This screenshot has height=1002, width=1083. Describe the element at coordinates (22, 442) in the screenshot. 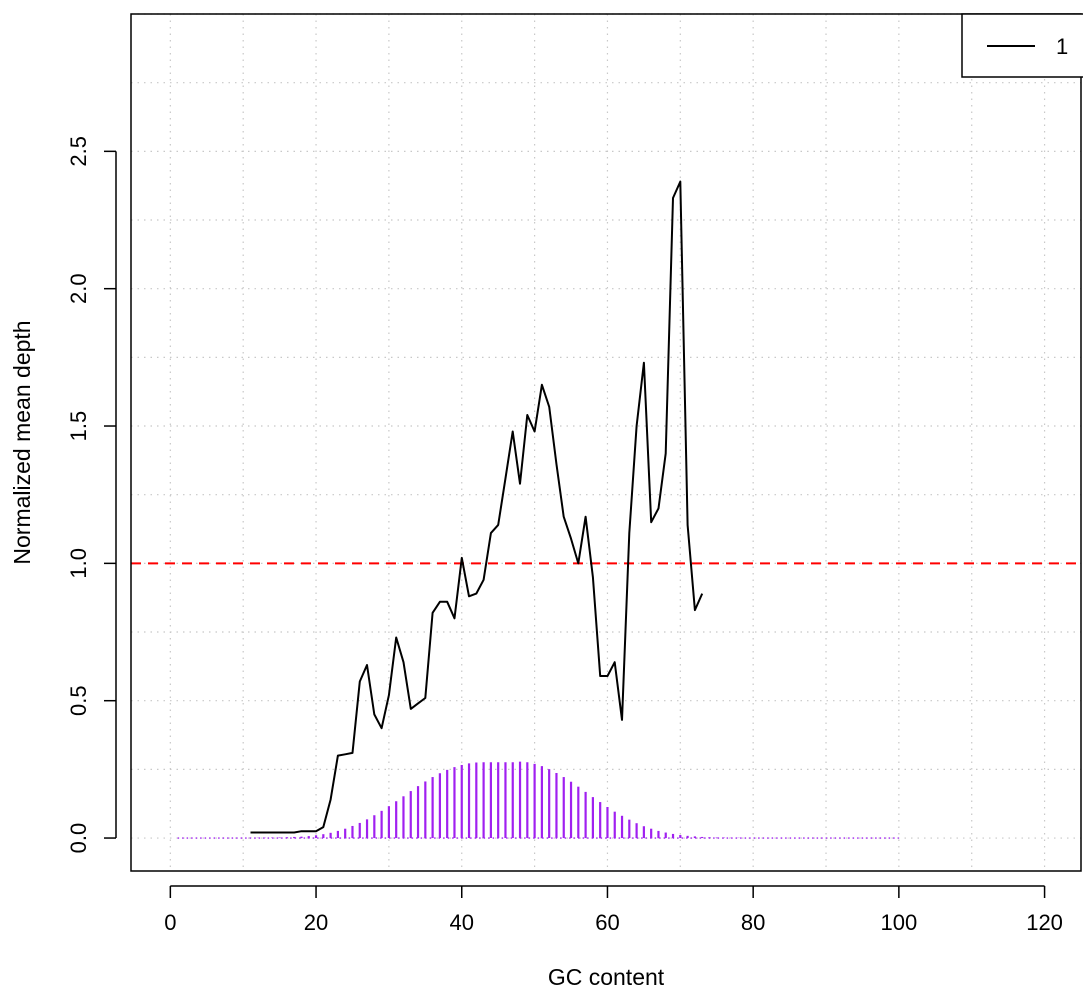

I see `y-axis-title: Normalized mean depth` at that location.